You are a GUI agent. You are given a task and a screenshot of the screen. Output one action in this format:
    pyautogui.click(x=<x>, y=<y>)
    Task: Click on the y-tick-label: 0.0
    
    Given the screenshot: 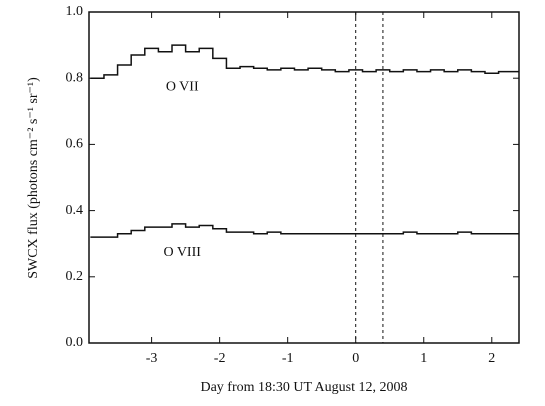 What is the action you would take?
    pyautogui.click(x=75, y=342)
    